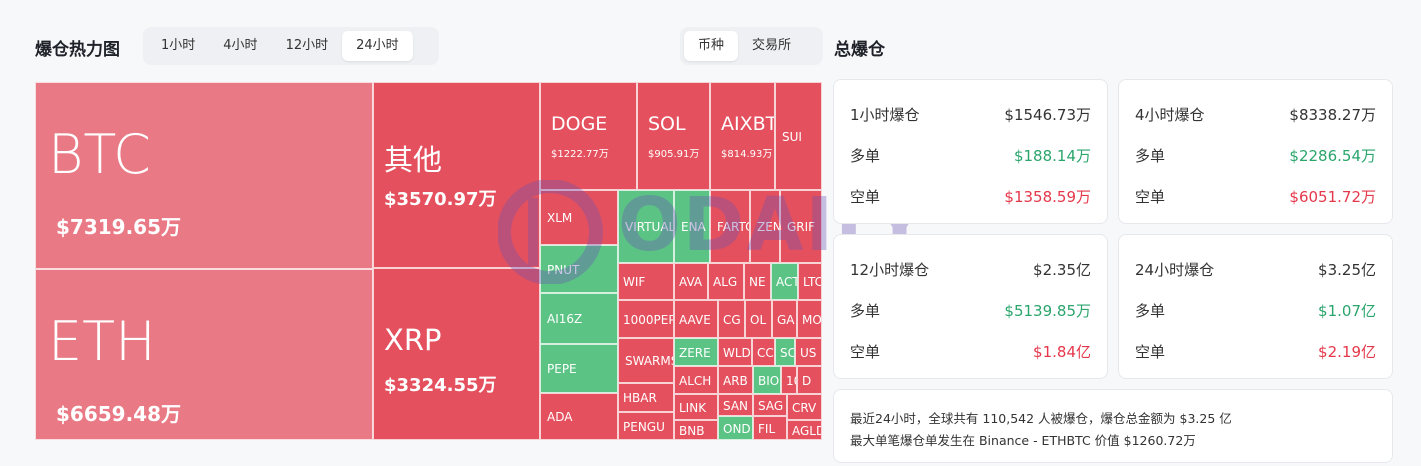 The width and height of the screenshot is (1421, 466). Describe the element at coordinates (646, 226) in the screenshot. I see `treemap-cell-virtual: VIRTUAL` at that location.